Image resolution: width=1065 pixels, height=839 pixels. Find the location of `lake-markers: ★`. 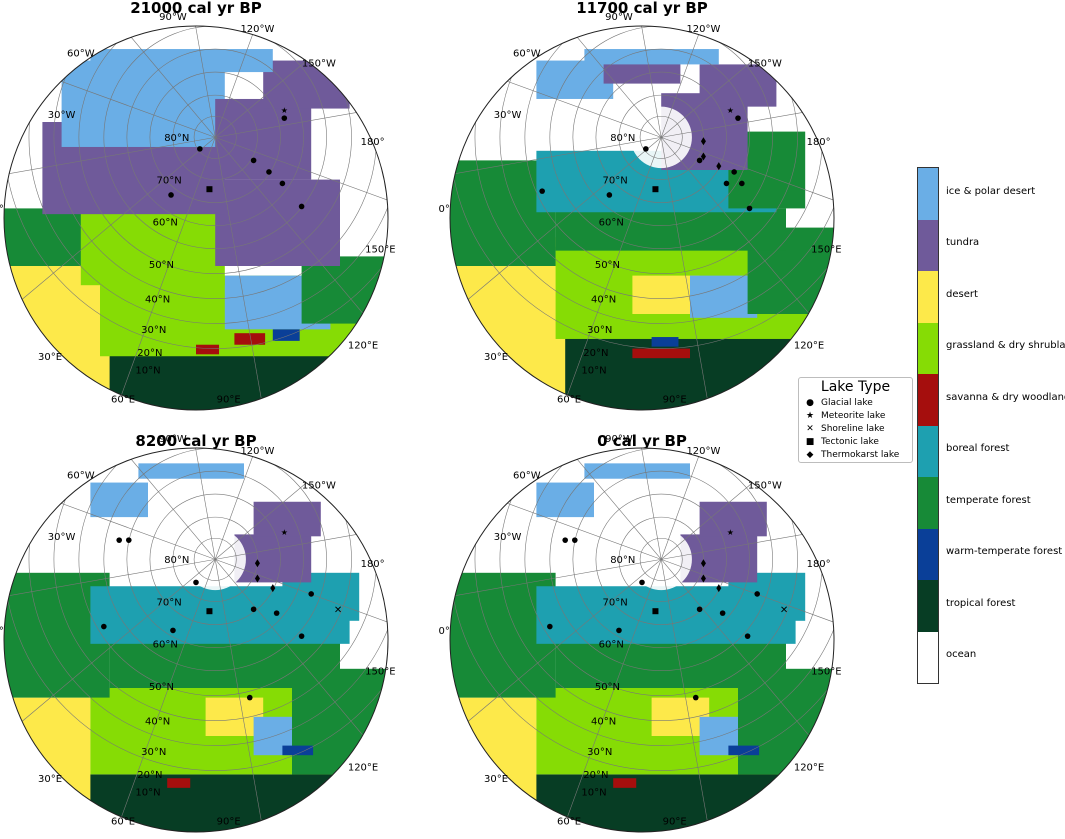

lake-markers: ★ is located at coordinates (236, 158).